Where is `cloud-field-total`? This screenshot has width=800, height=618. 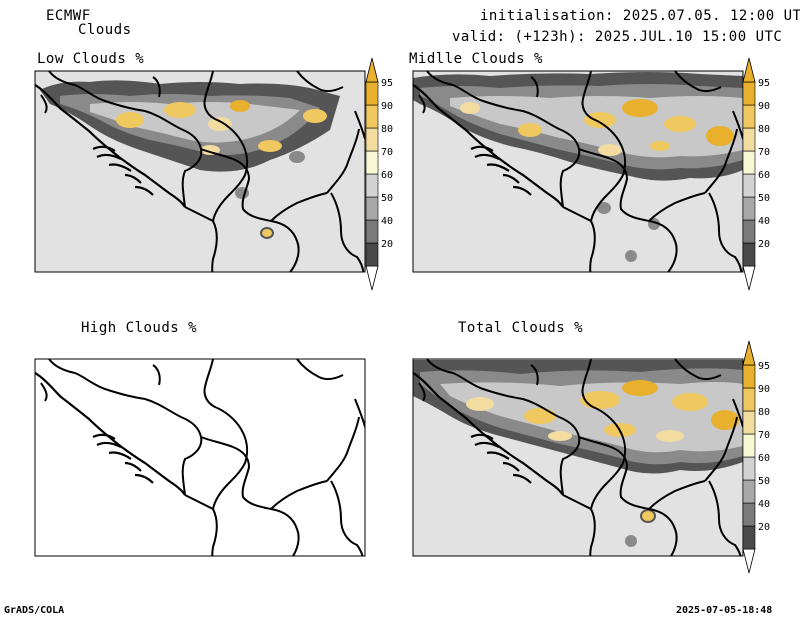
cloud-field-total is located at coordinates (578, 453).